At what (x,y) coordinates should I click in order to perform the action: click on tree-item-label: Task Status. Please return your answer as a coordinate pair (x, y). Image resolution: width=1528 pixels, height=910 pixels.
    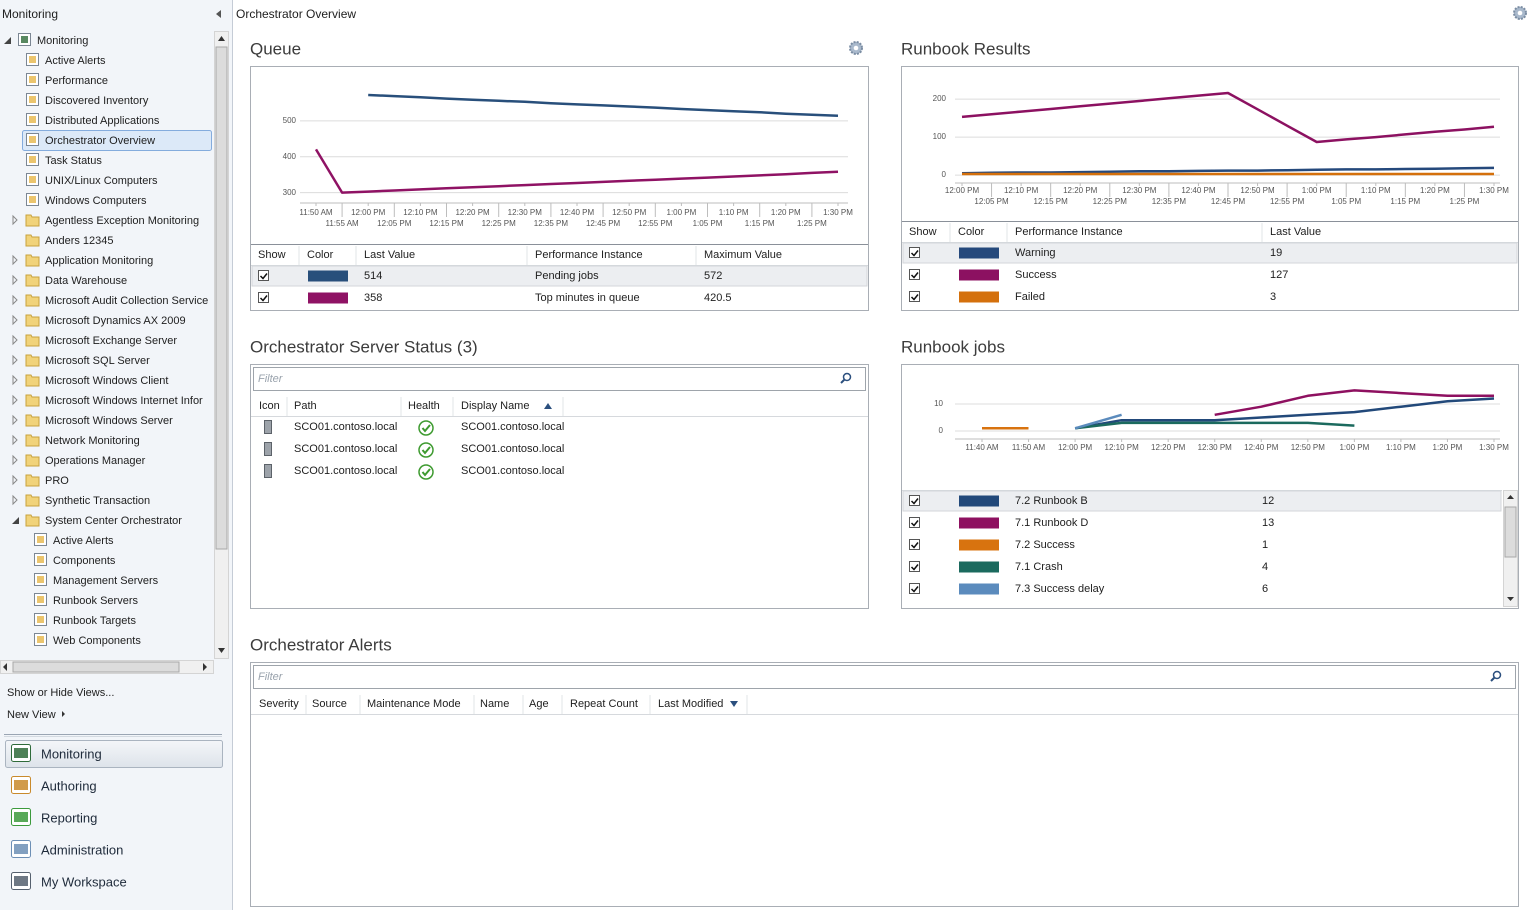
    Looking at the image, I should click on (73, 161).